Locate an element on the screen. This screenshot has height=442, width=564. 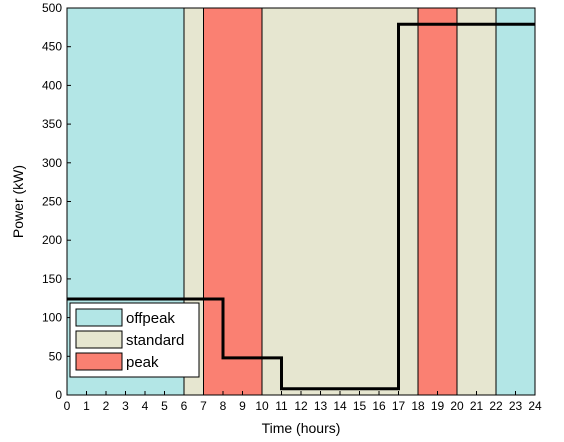
y-axis-ticks: 0 50 100 150 200 250 300 350 400 450 500 is located at coordinates (56, 201).